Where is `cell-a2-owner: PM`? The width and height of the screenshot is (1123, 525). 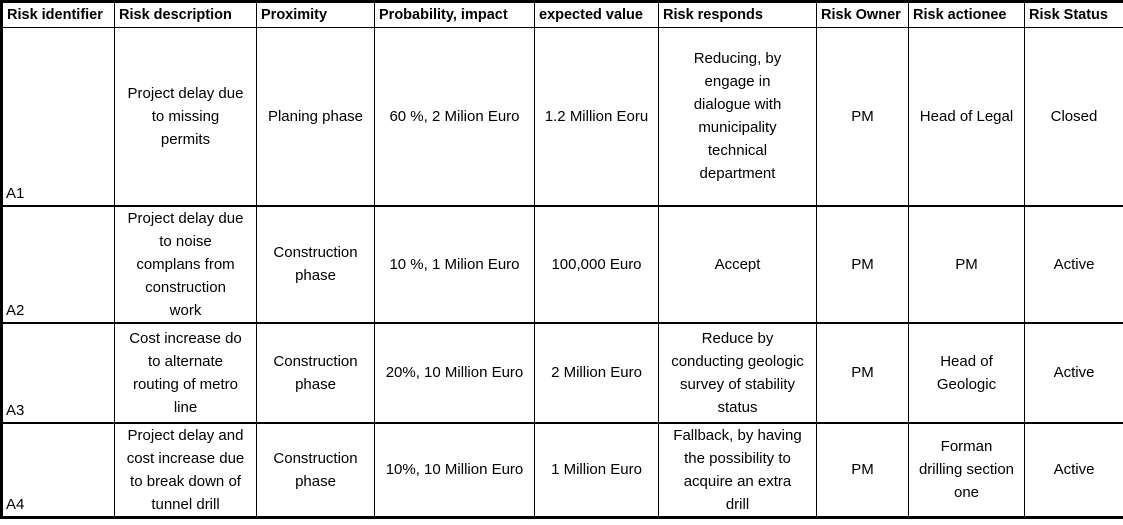 cell-a2-owner: PM is located at coordinates (862, 264).